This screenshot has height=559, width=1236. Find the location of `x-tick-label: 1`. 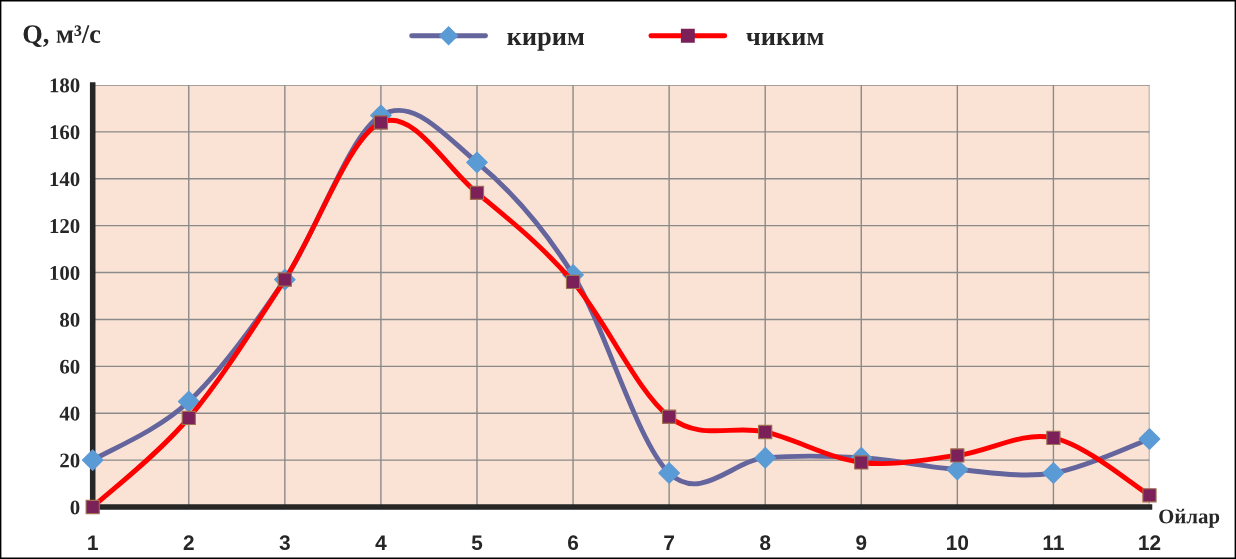

x-tick-label: 1 is located at coordinates (93, 542).